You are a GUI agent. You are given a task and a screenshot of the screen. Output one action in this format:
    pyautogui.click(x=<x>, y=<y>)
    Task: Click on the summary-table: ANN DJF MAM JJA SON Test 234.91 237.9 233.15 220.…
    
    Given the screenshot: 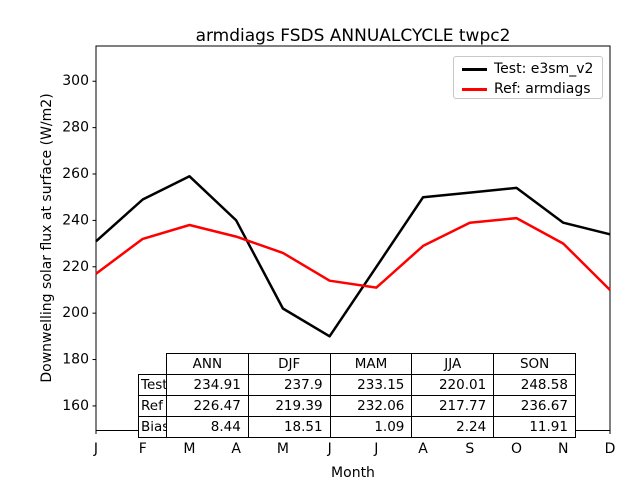 What is the action you would take?
    pyautogui.click(x=357, y=395)
    